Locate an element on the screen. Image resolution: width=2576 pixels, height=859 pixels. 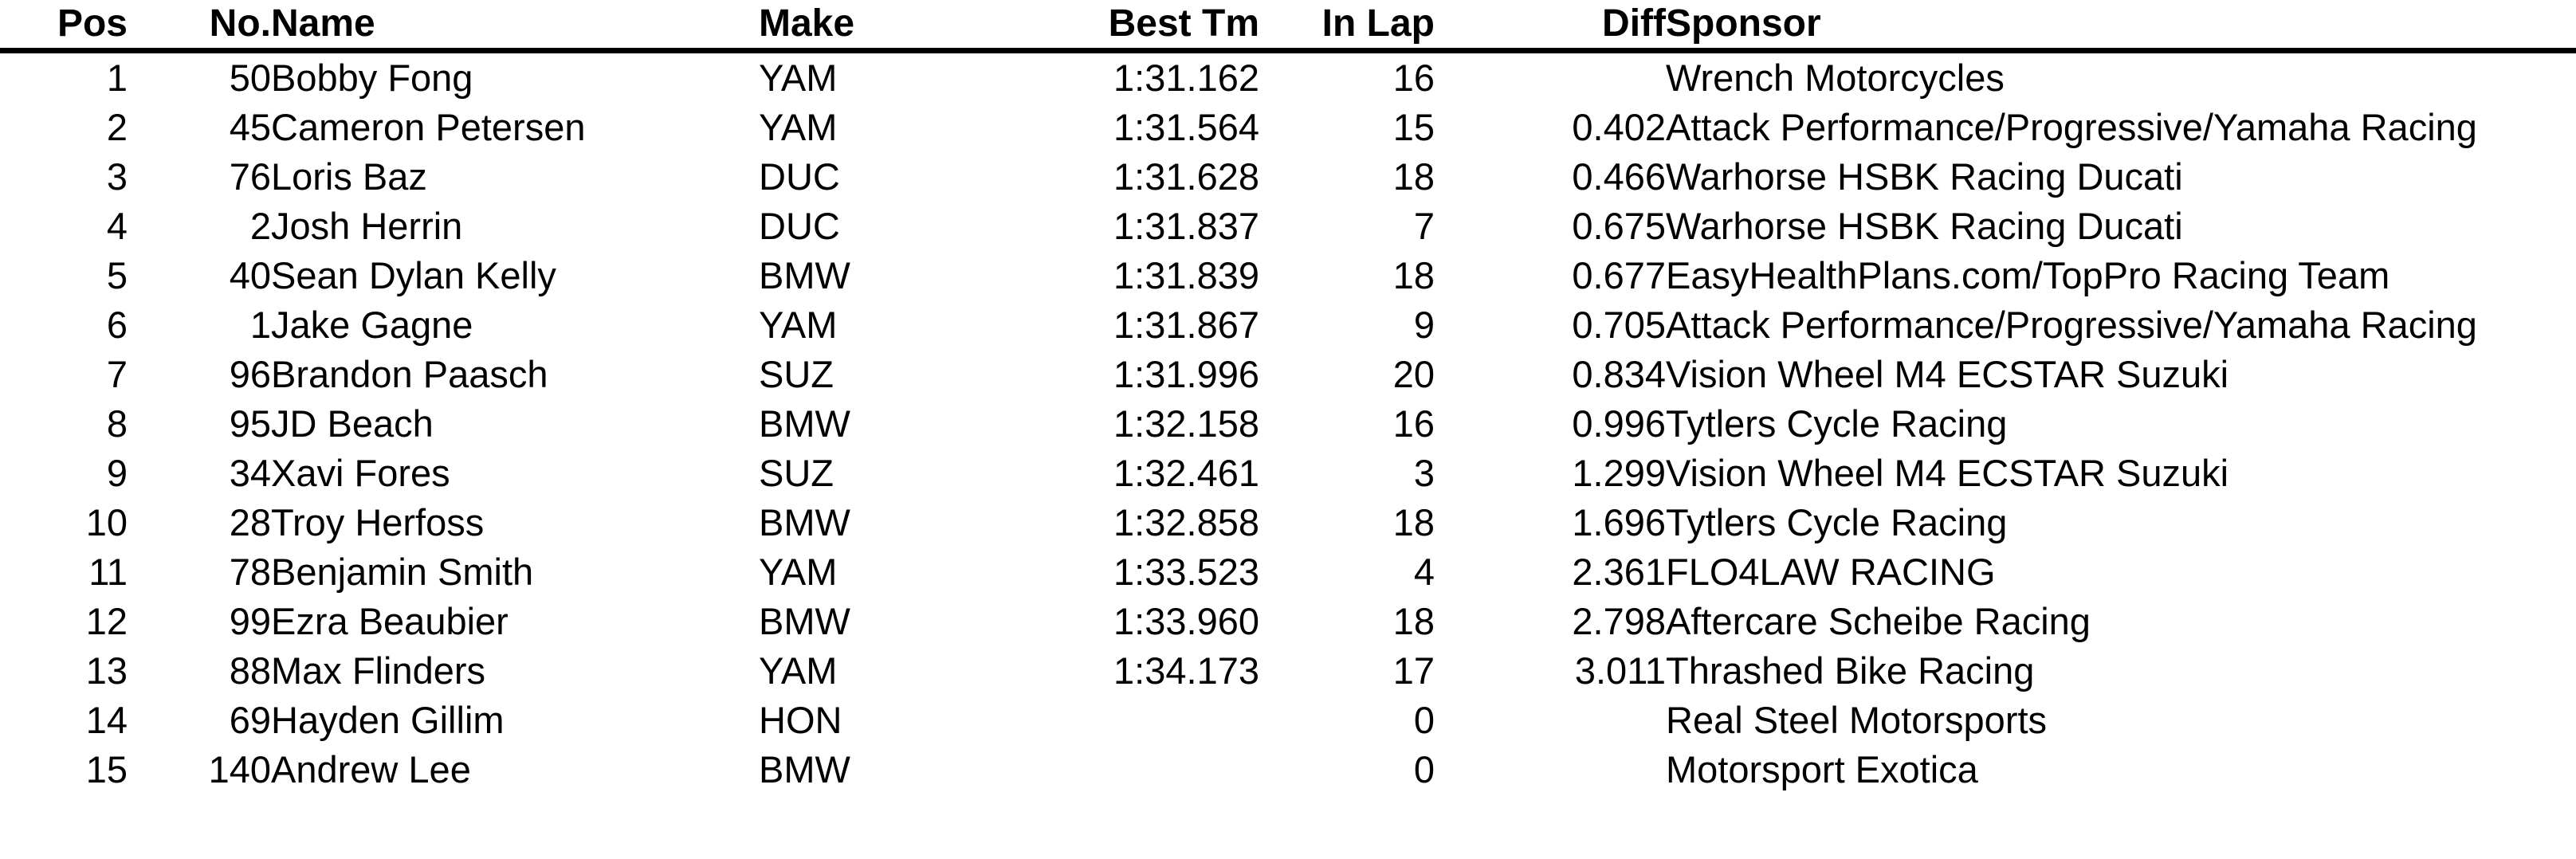
cell-no: 96 is located at coordinates (250, 374).